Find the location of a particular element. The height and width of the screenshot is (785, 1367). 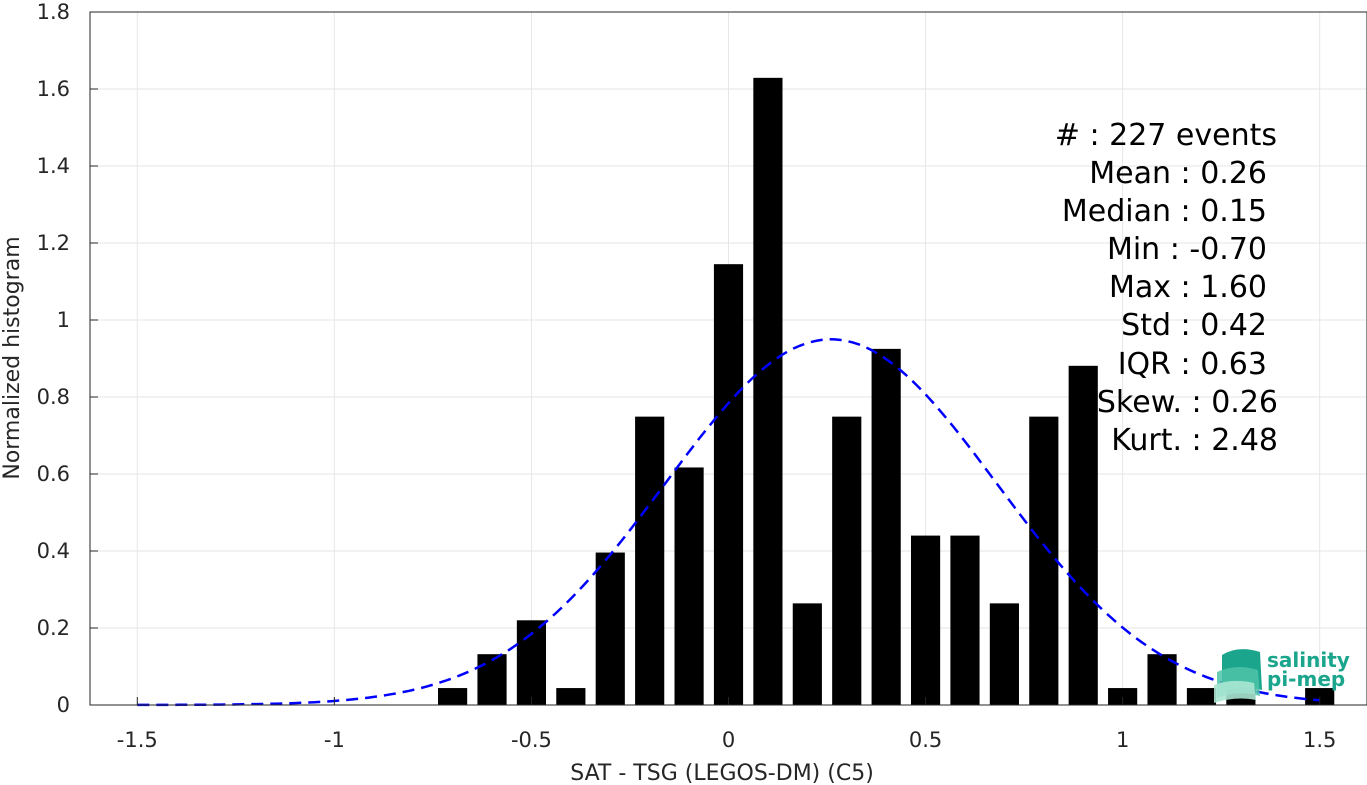

x-axis-ticks: -1.5 -1 -0.5 0 0.5 1 1.5 is located at coordinates (726, 724).